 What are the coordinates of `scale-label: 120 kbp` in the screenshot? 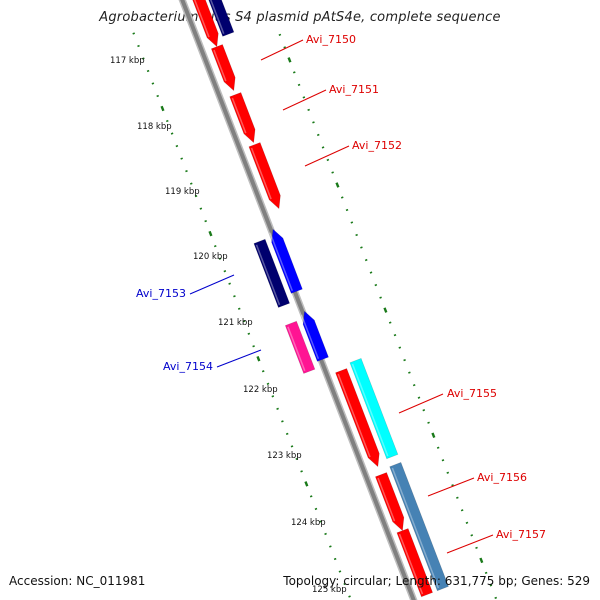 It's located at (210, 257).